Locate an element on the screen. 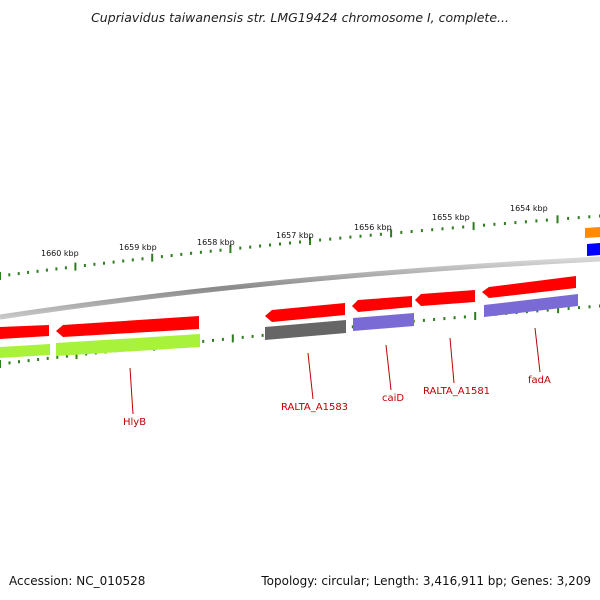 The width and height of the screenshot is (600, 600). kbp-label-1655: 1655 kbp is located at coordinates (451, 217).